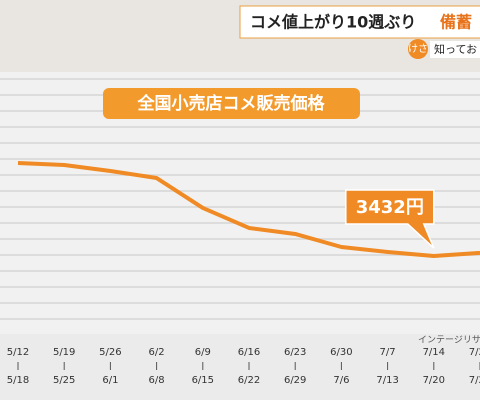 Image resolution: width=480 pixels, height=400 pixels. I want to click on x-tick-label: 7/7, so click(388, 352).